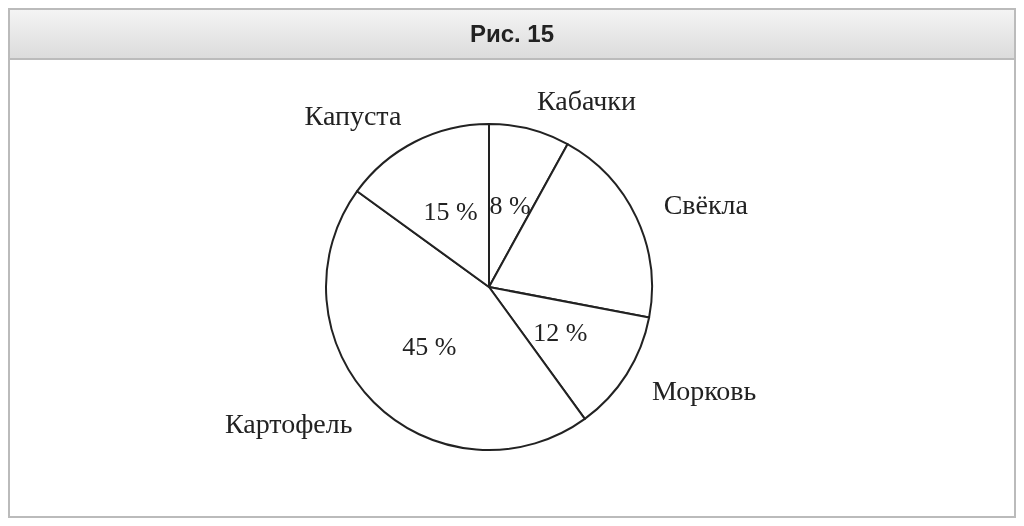 This screenshot has width=1024, height=526. Describe the element at coordinates (510, 205) in the screenshot. I see `data-label: 8 %` at that location.